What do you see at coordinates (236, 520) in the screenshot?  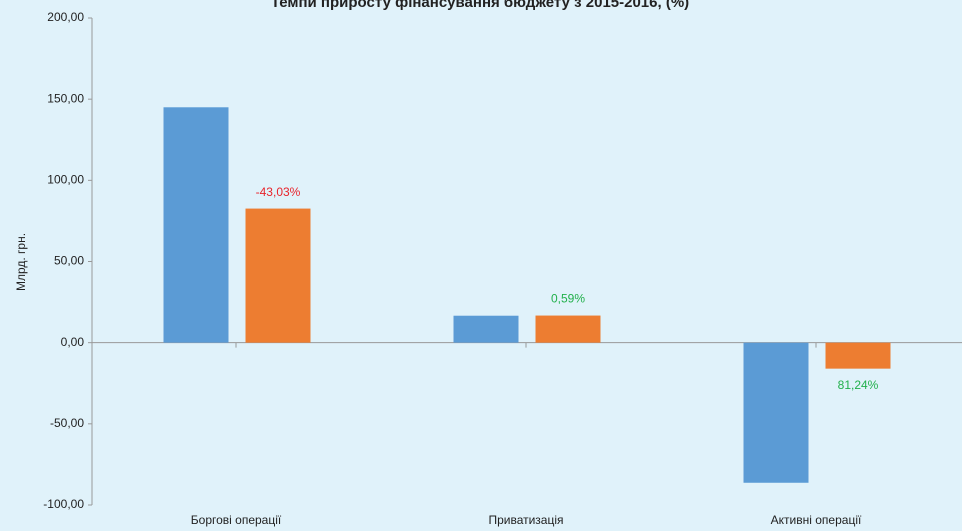 I see `x-tick-label: Боргові операції` at bounding box center [236, 520].